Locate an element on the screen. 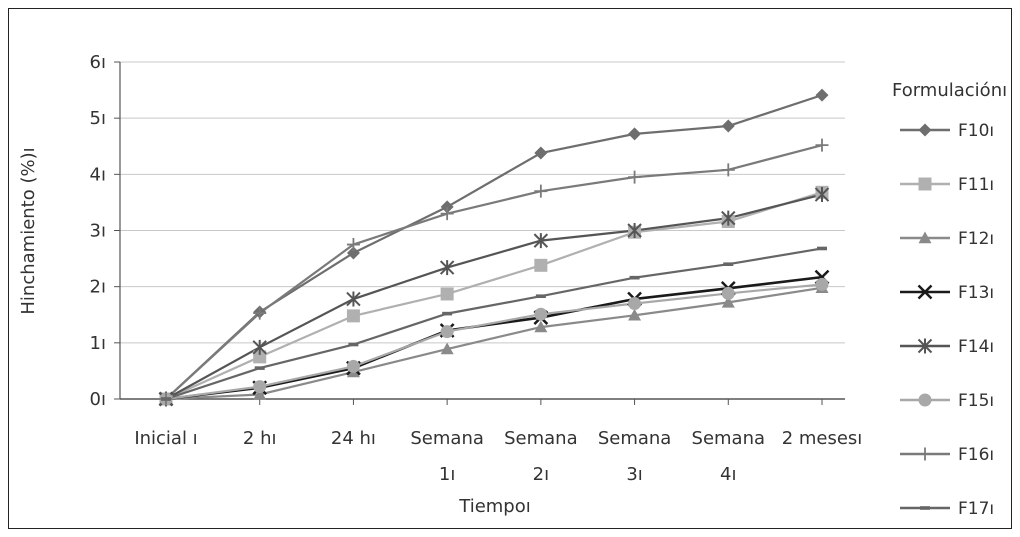 This screenshot has height=537, width=1020. x-axis-title: Tiempoı is located at coordinates (494, 506).